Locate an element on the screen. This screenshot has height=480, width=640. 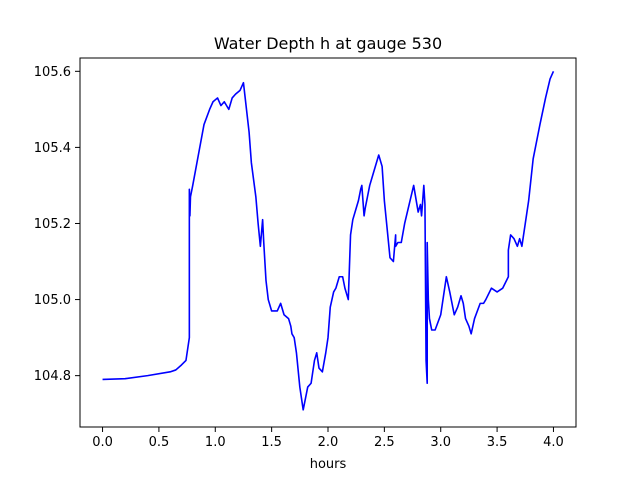
y-tick-label: 105.4 is located at coordinates (52, 148).